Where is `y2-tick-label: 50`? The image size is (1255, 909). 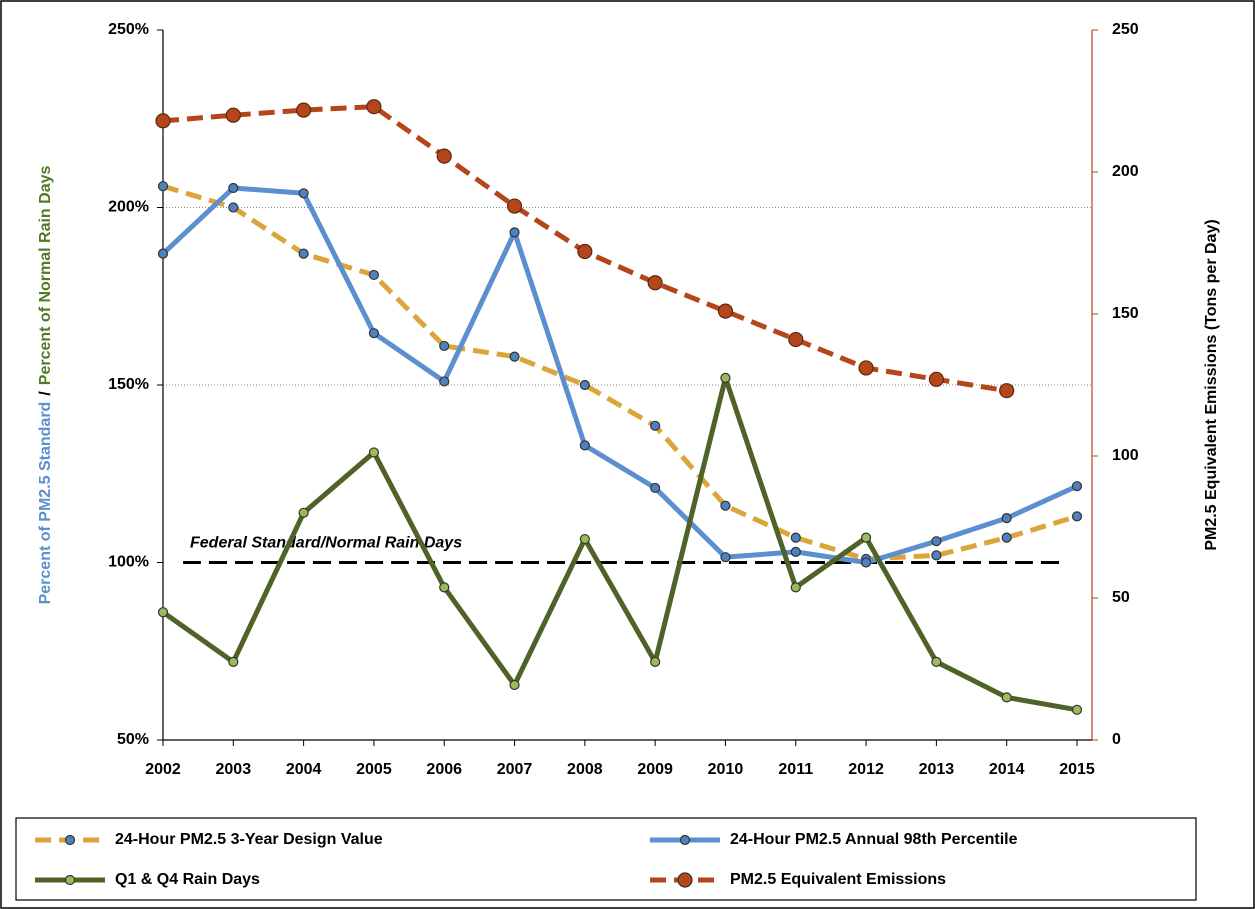 y2-tick-label: 50 is located at coordinates (1121, 597).